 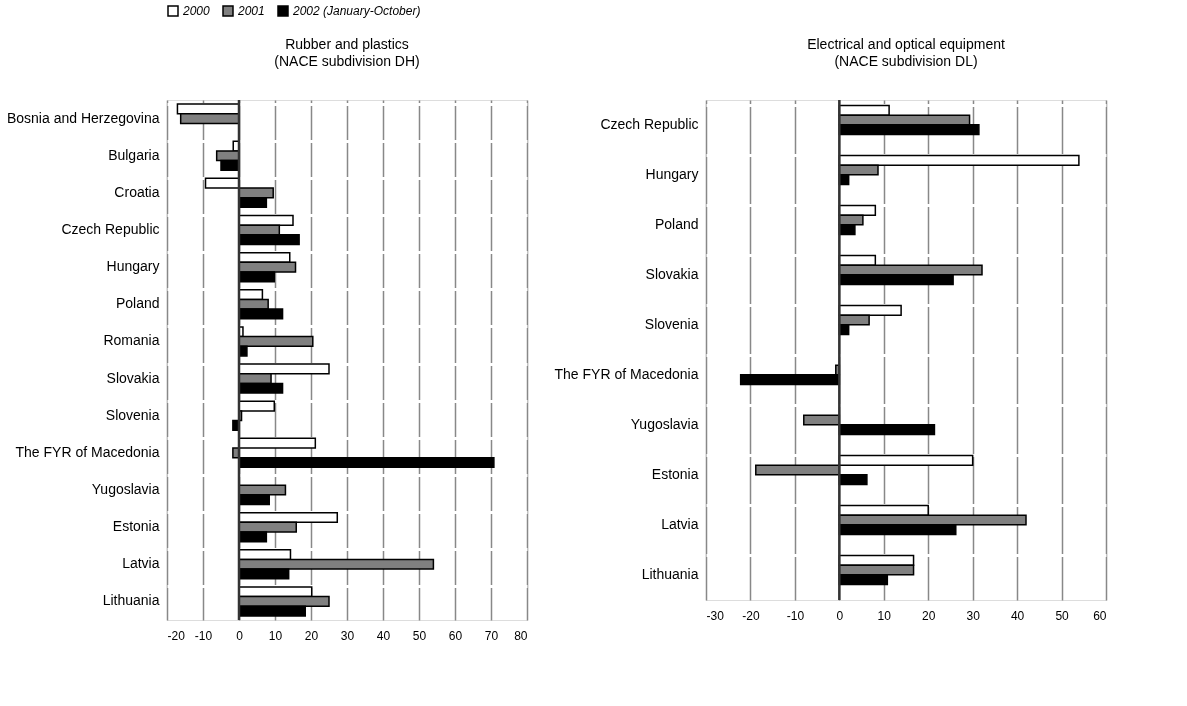 What do you see at coordinates (906, 60) in the screenshot?
I see `chart-subtitle: (NACE subdivision DL)` at bounding box center [906, 60].